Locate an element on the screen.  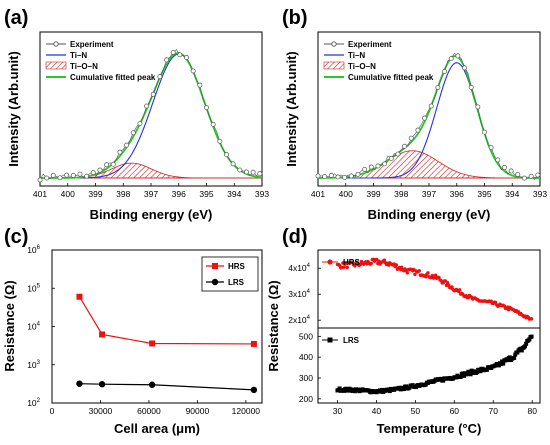
legend-marker-hrs is located at coordinates (215, 266).